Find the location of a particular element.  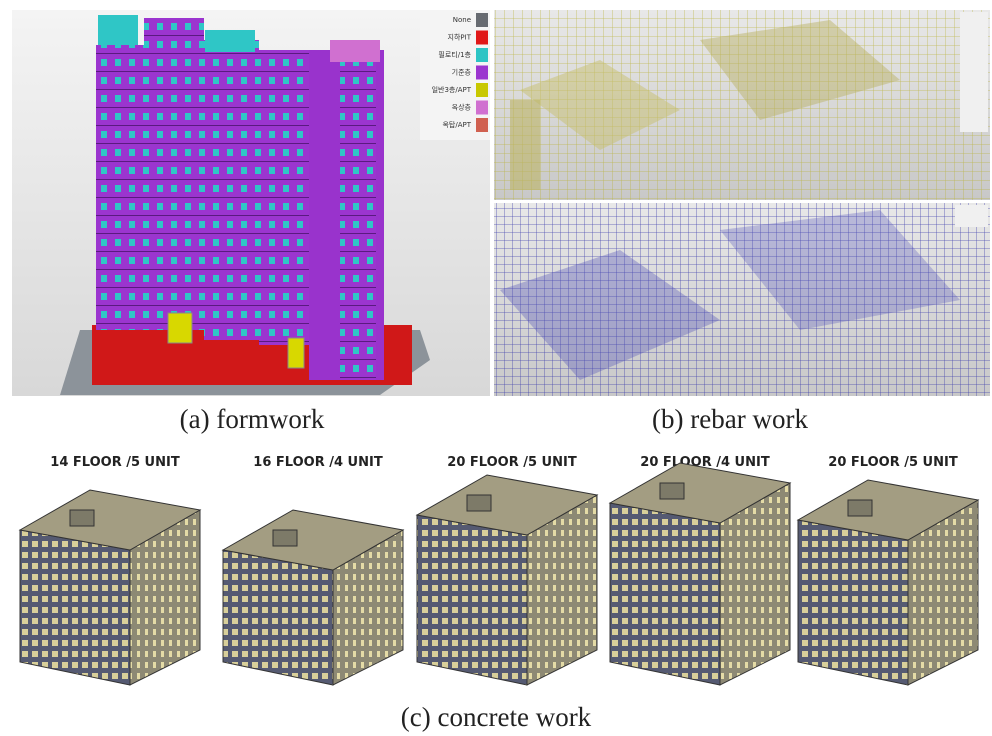

rebar-render-bottom is located at coordinates (742, 299).